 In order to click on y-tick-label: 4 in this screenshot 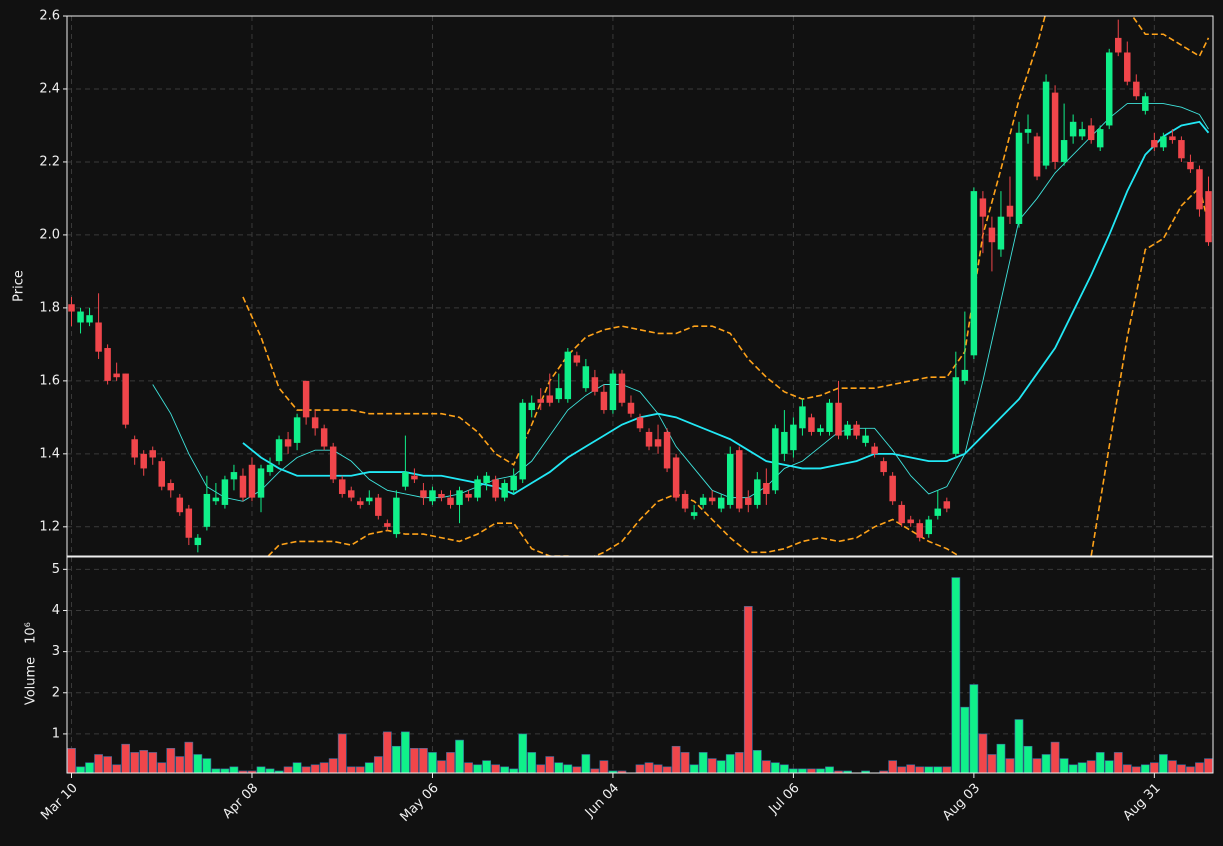, I will do `click(56, 610)`.